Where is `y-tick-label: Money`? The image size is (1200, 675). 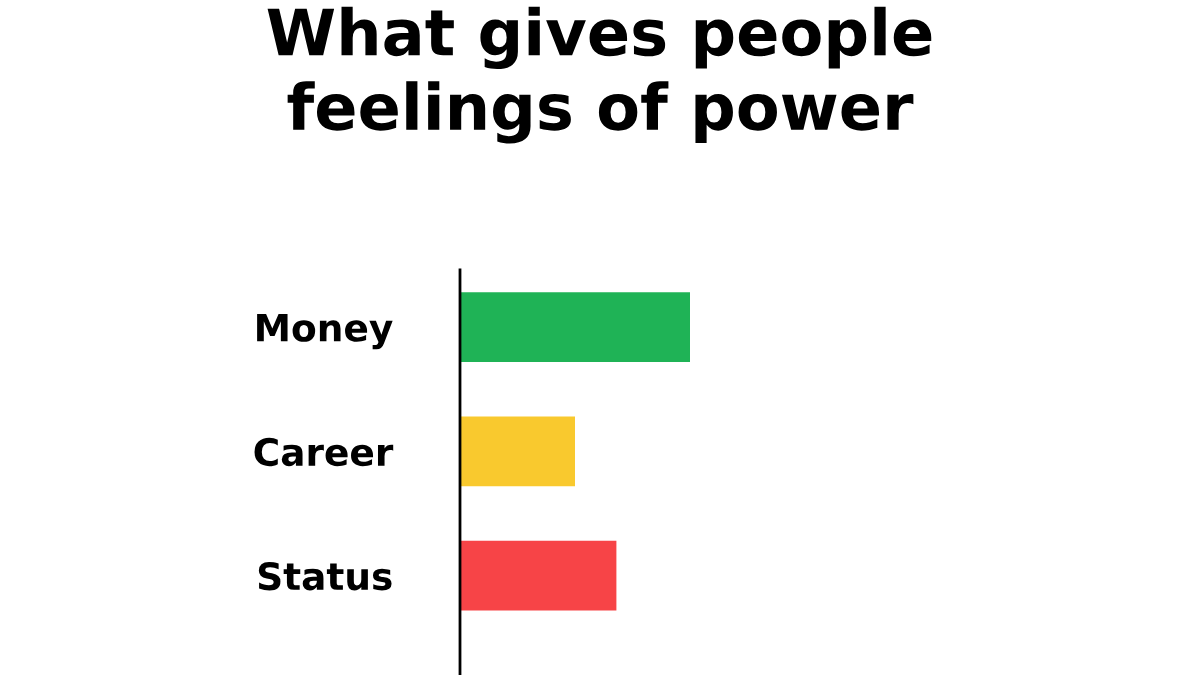 y-tick-label: Money is located at coordinates (325, 331).